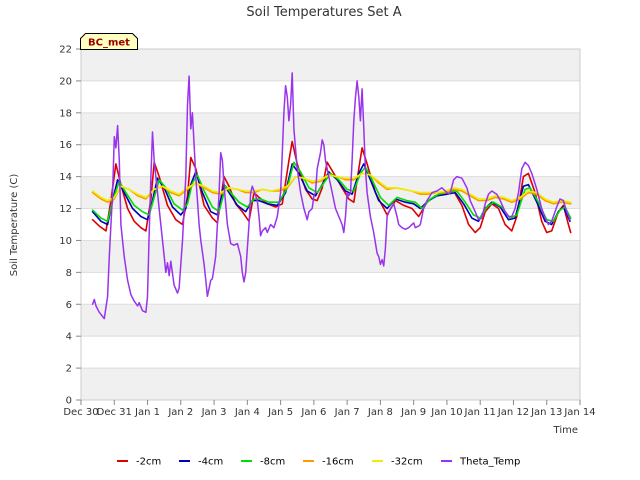 The width and height of the screenshot is (640, 480). What do you see at coordinates (65, 177) in the screenshot?
I see `y-tick-label: 14` at bounding box center [65, 177].